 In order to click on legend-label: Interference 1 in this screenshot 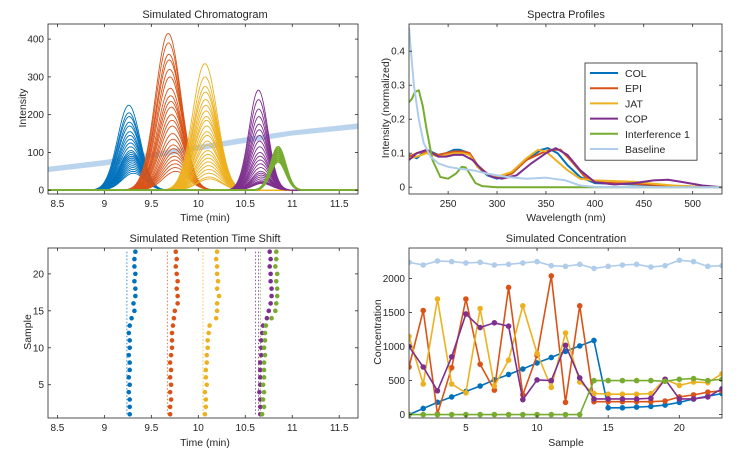, I will do `click(657, 135)`.